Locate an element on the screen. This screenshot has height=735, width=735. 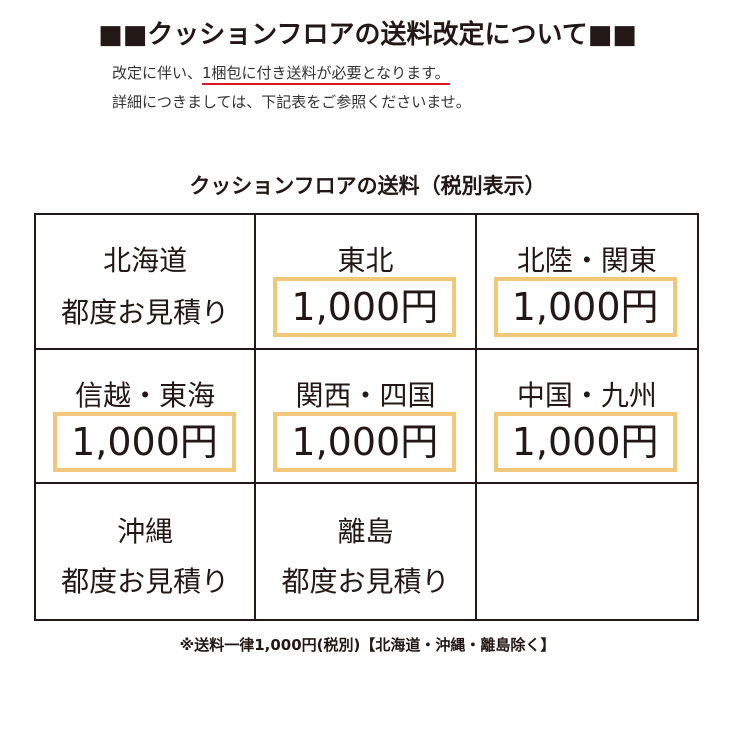
region-name: 東北 is located at coordinates (365, 260).